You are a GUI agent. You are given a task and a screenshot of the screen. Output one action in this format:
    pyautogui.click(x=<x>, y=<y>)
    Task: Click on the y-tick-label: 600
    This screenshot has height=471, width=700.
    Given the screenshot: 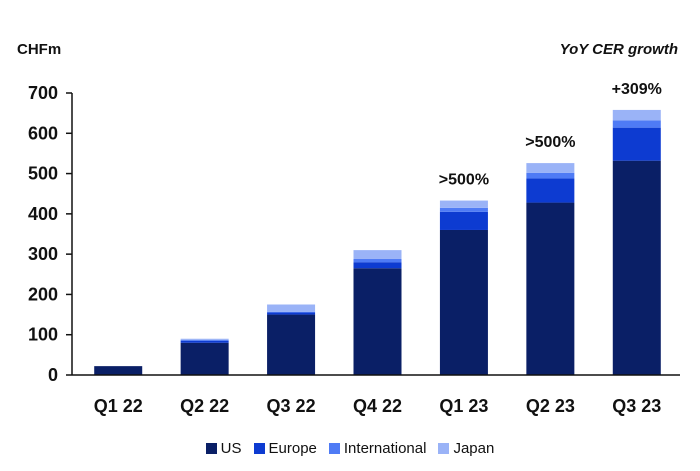 What is the action you would take?
    pyautogui.click(x=43, y=133)
    